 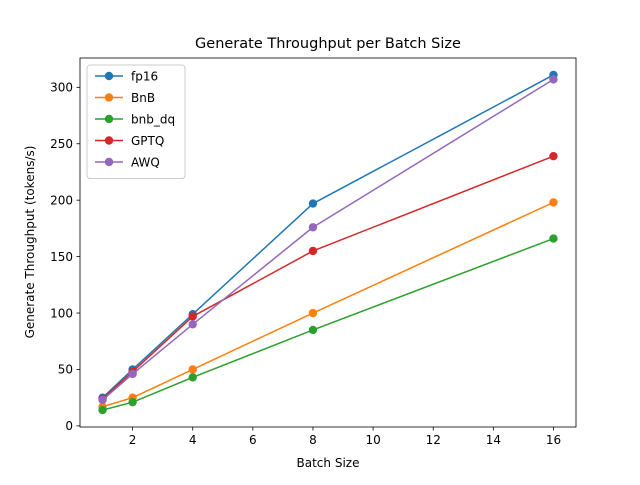 I want to click on x-tick-label: 8, so click(x=313, y=440).